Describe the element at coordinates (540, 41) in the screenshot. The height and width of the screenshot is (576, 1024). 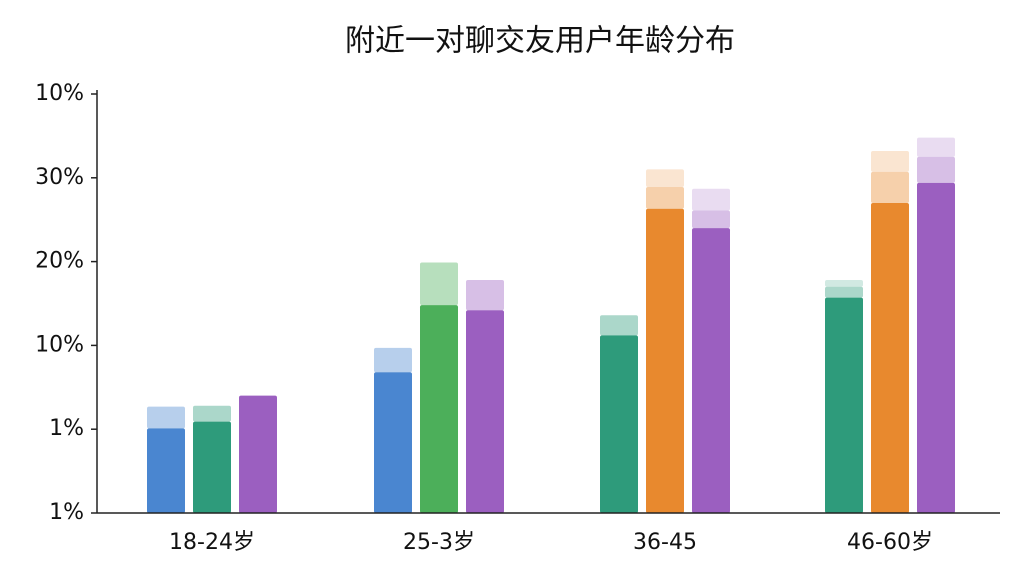
I see `chart-title: 附近一对聊交友用户年龄分布` at that location.